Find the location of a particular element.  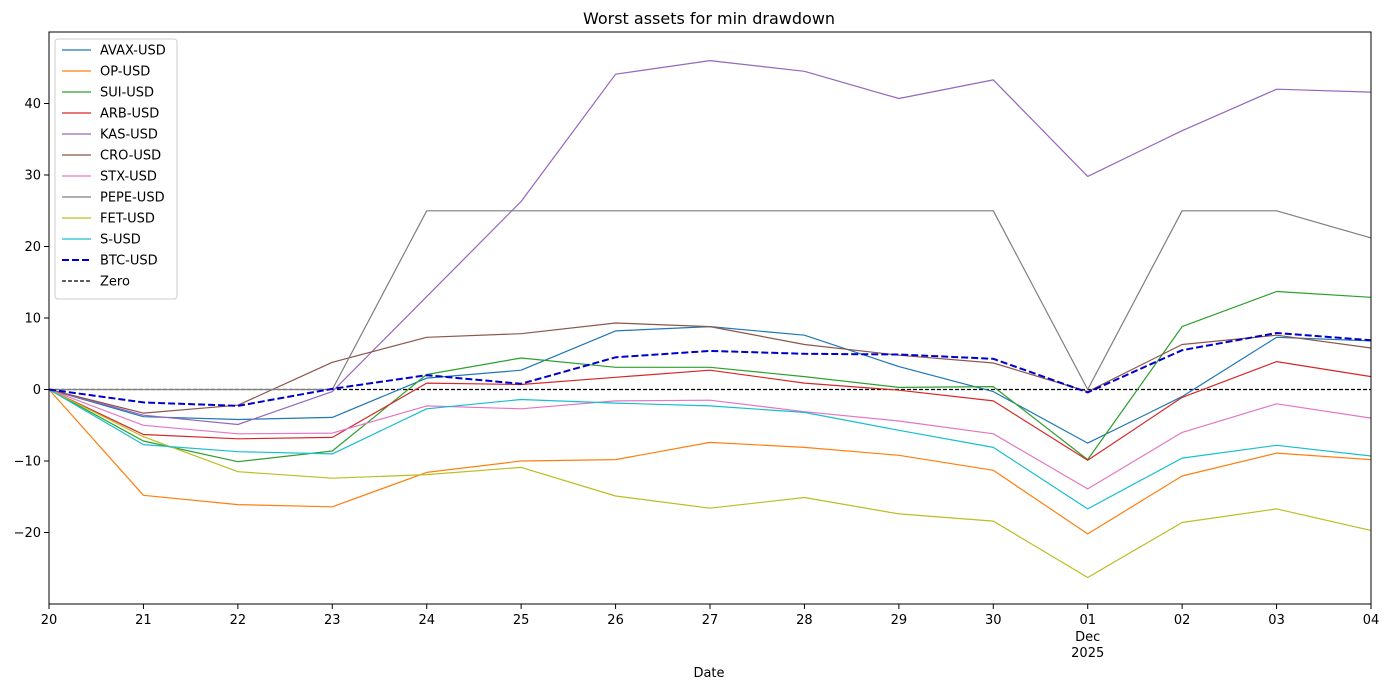

legend-box is located at coordinates (116, 169).